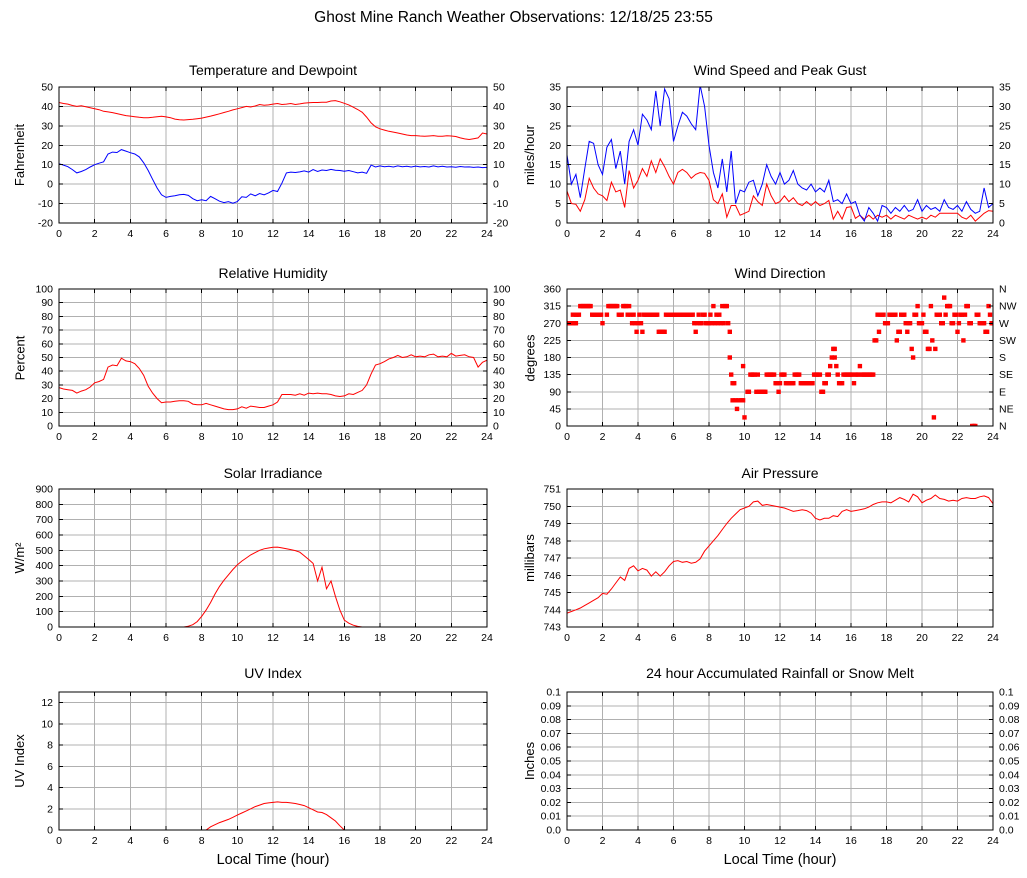 This screenshot has height=878, width=1027. I want to click on svg-text: 45, so click(555, 409).